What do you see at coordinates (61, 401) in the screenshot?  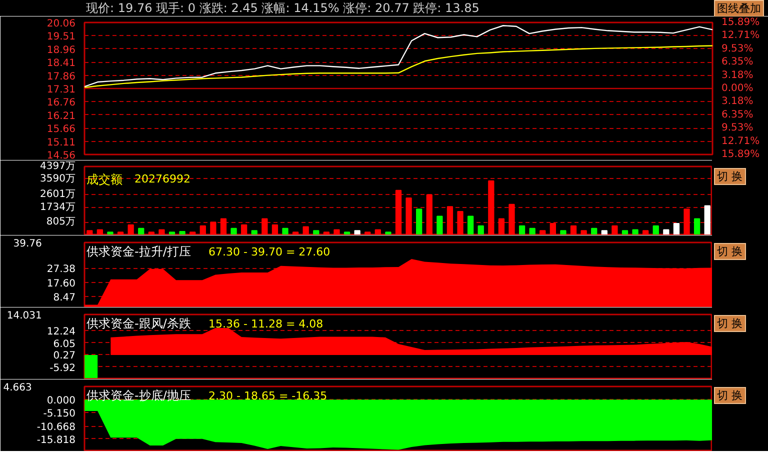 I see `y-tick-label: 0.000` at bounding box center [61, 401].